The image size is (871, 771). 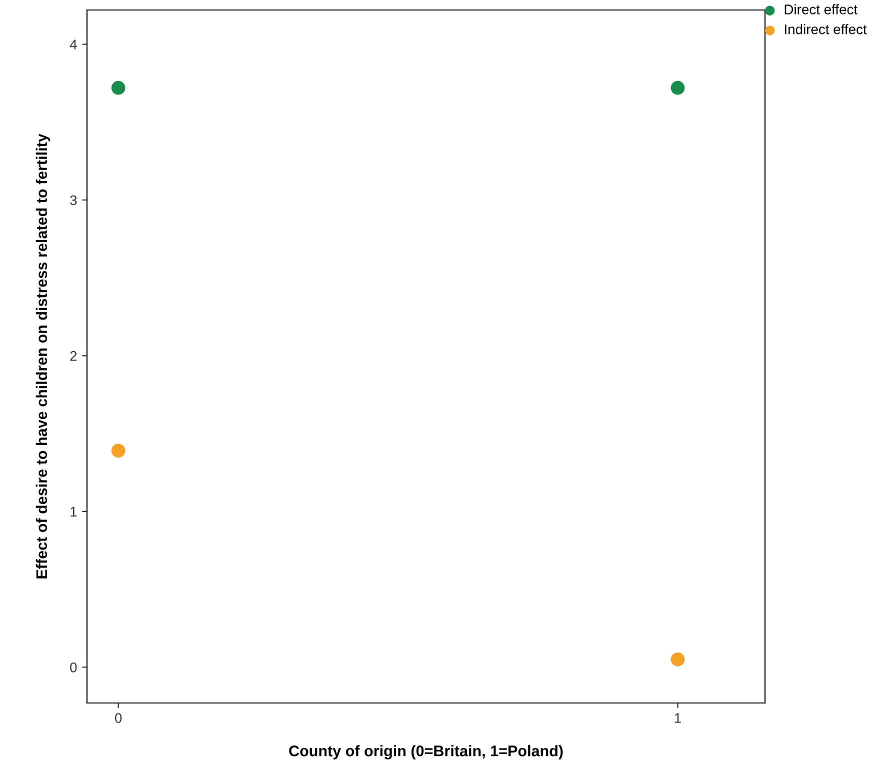 I want to click on y-axis-title: Effect of desire to have children on distress related to fertility, so click(x=43, y=356).